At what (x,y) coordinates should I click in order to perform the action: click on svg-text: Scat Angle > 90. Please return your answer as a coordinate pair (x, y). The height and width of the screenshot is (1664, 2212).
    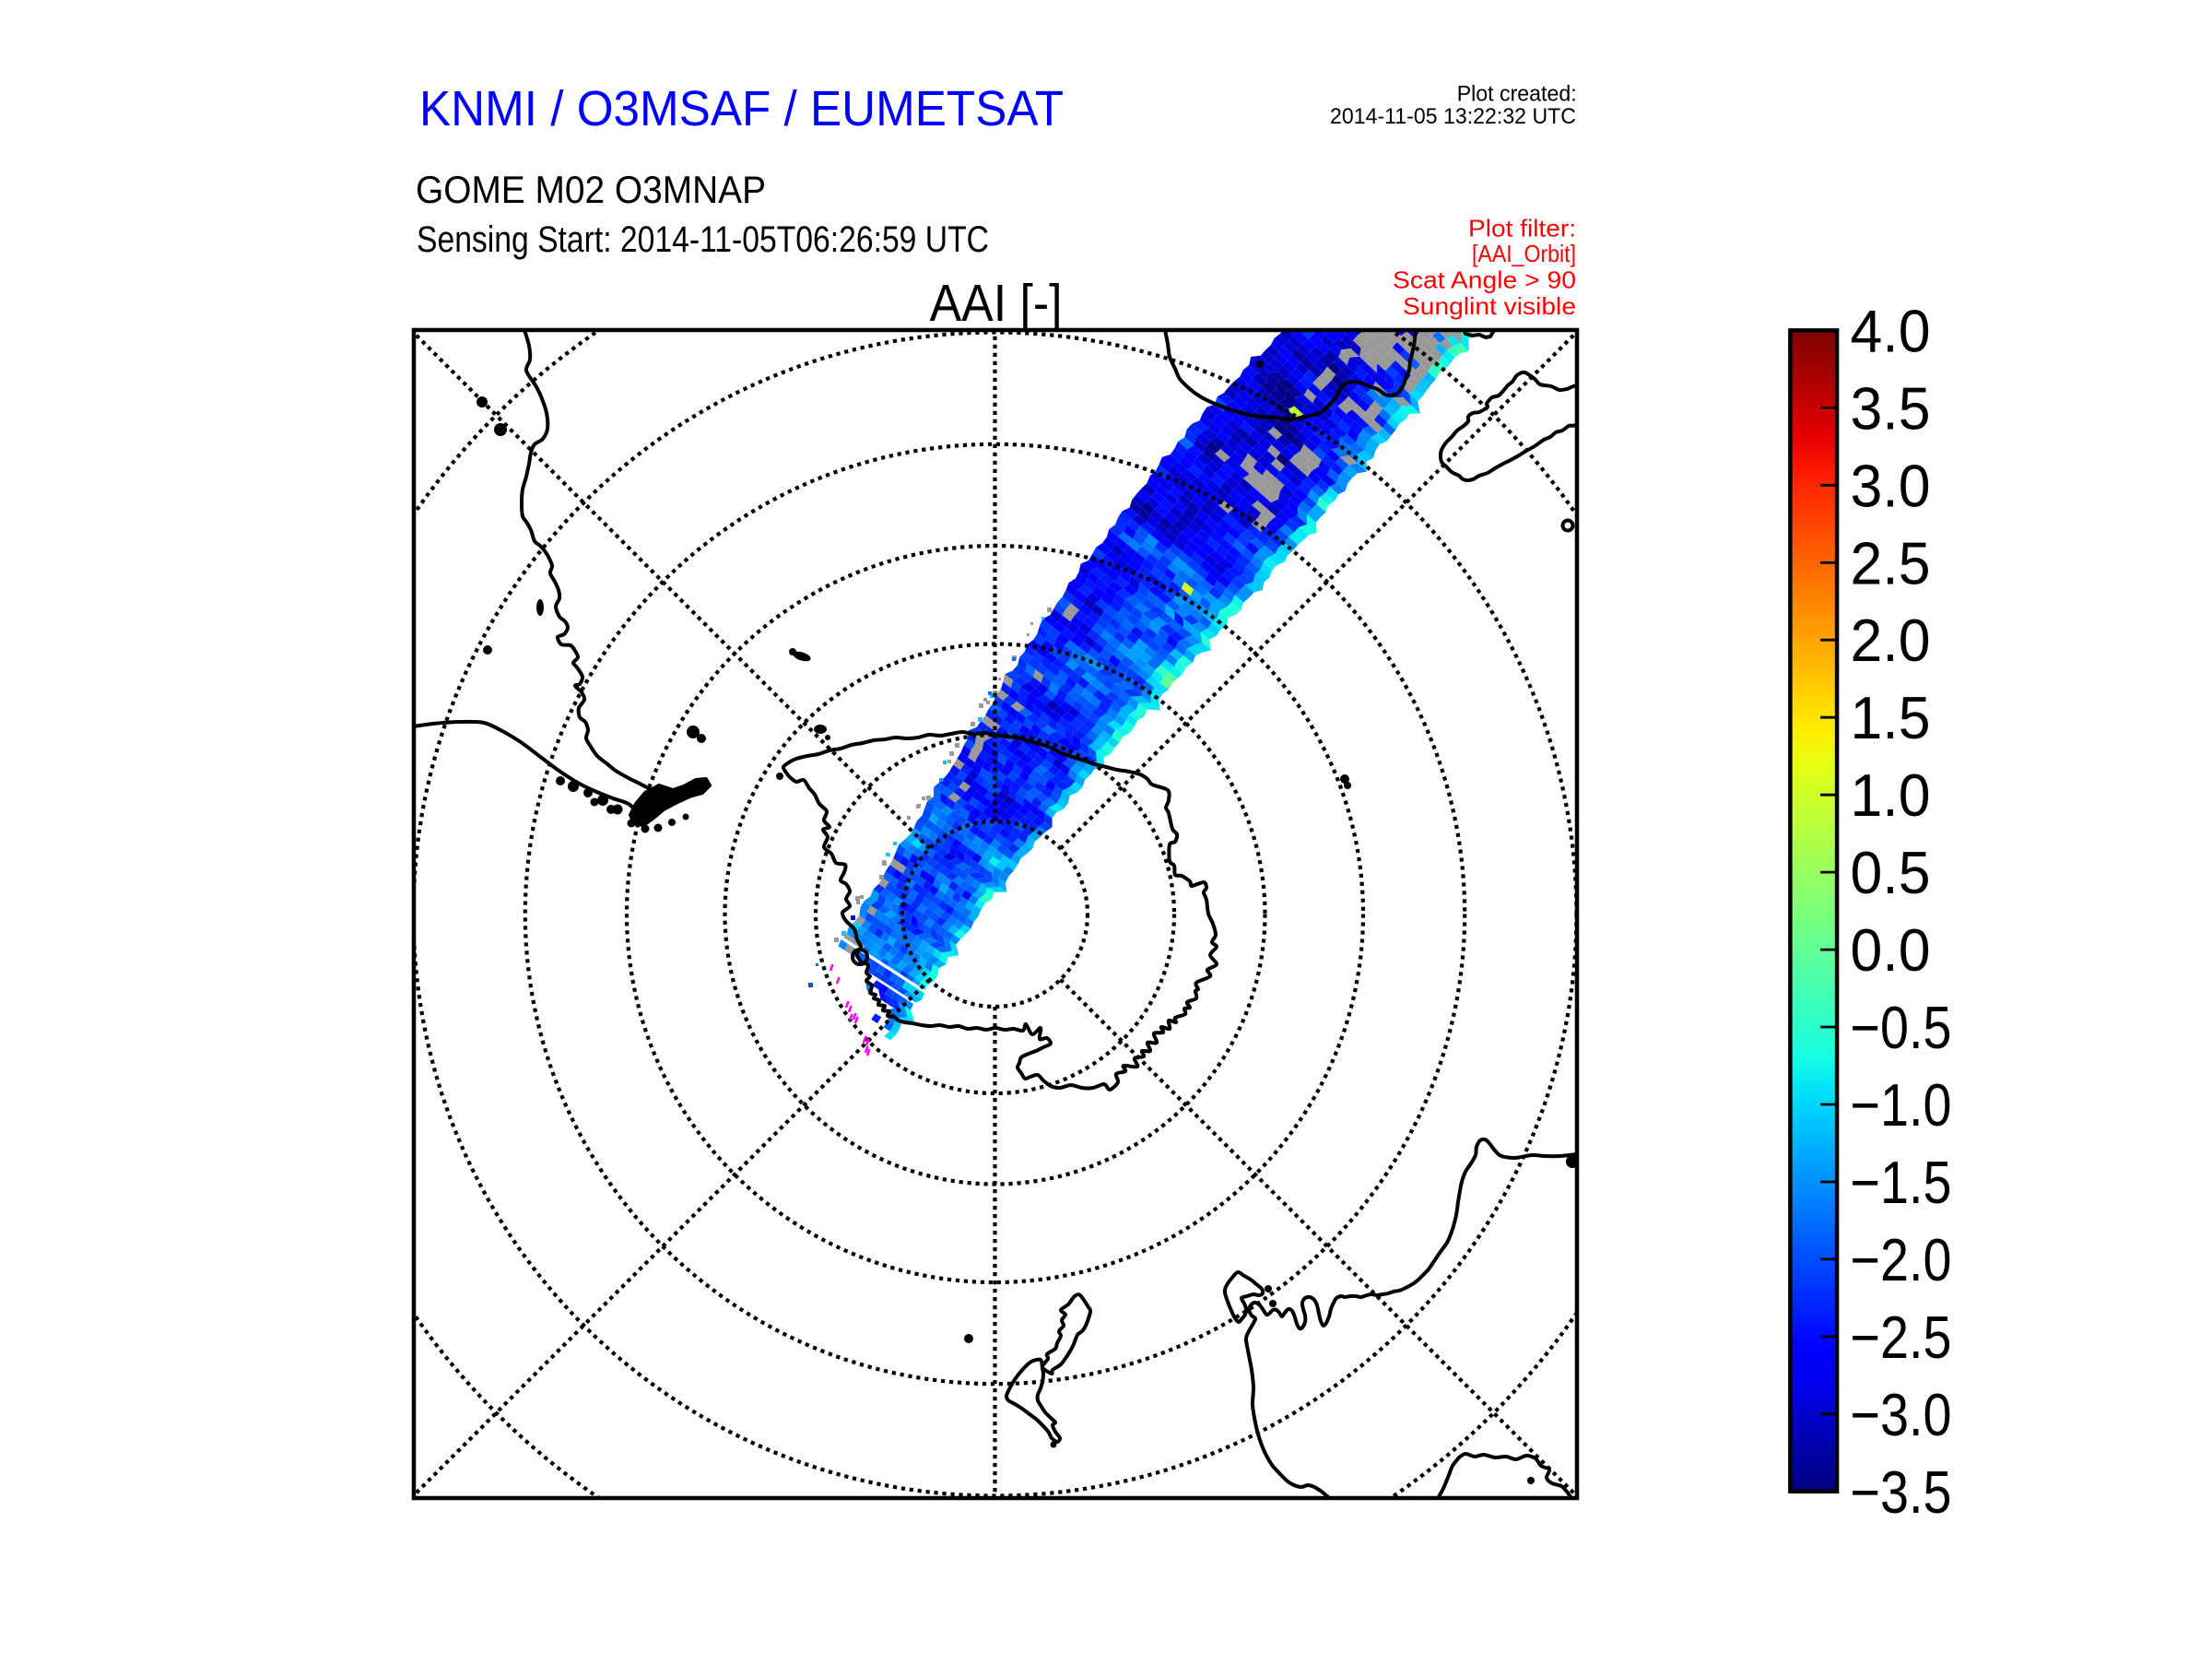
    Looking at the image, I should click on (1484, 280).